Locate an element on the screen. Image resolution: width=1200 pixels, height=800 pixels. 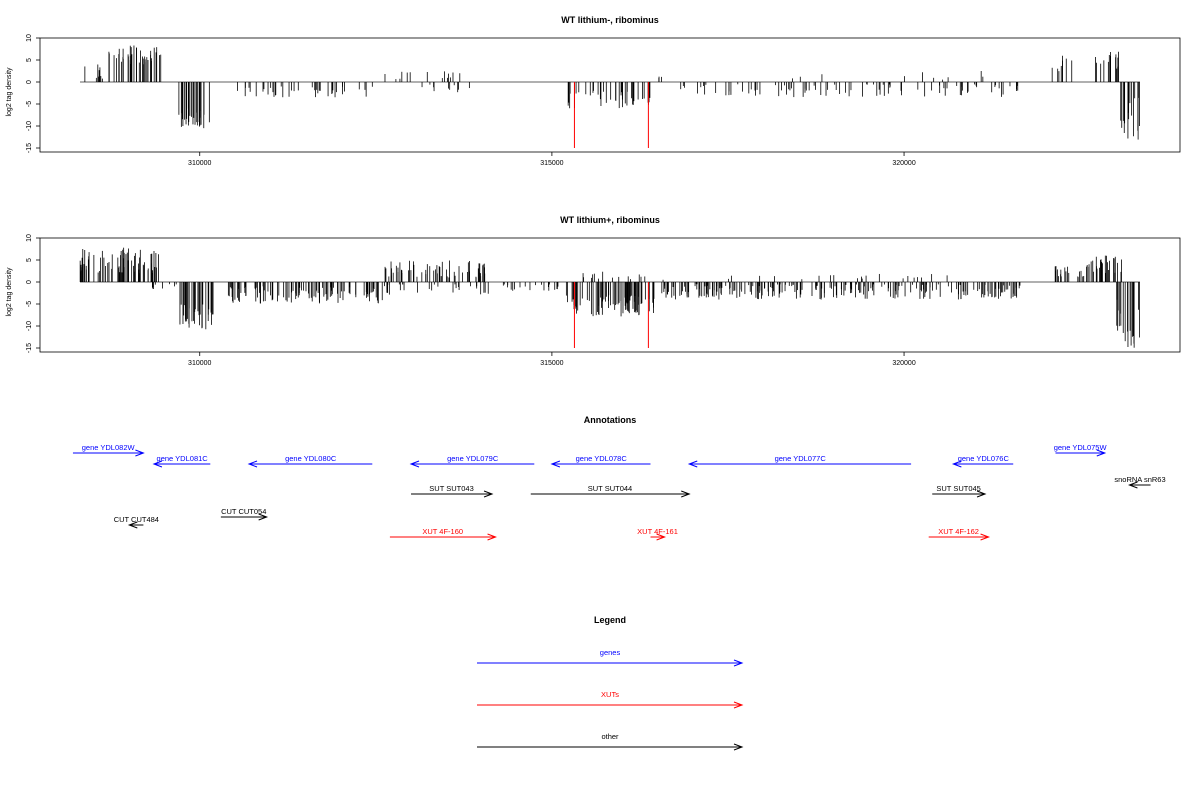
feature-label: gene YDL082W is located at coordinates (109, 447).